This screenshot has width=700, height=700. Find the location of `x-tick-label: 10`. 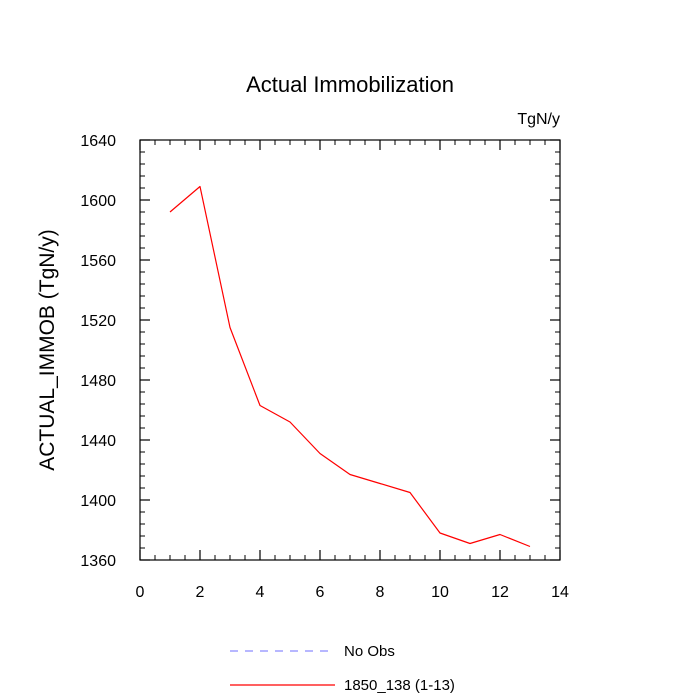

x-tick-label: 10 is located at coordinates (440, 592).